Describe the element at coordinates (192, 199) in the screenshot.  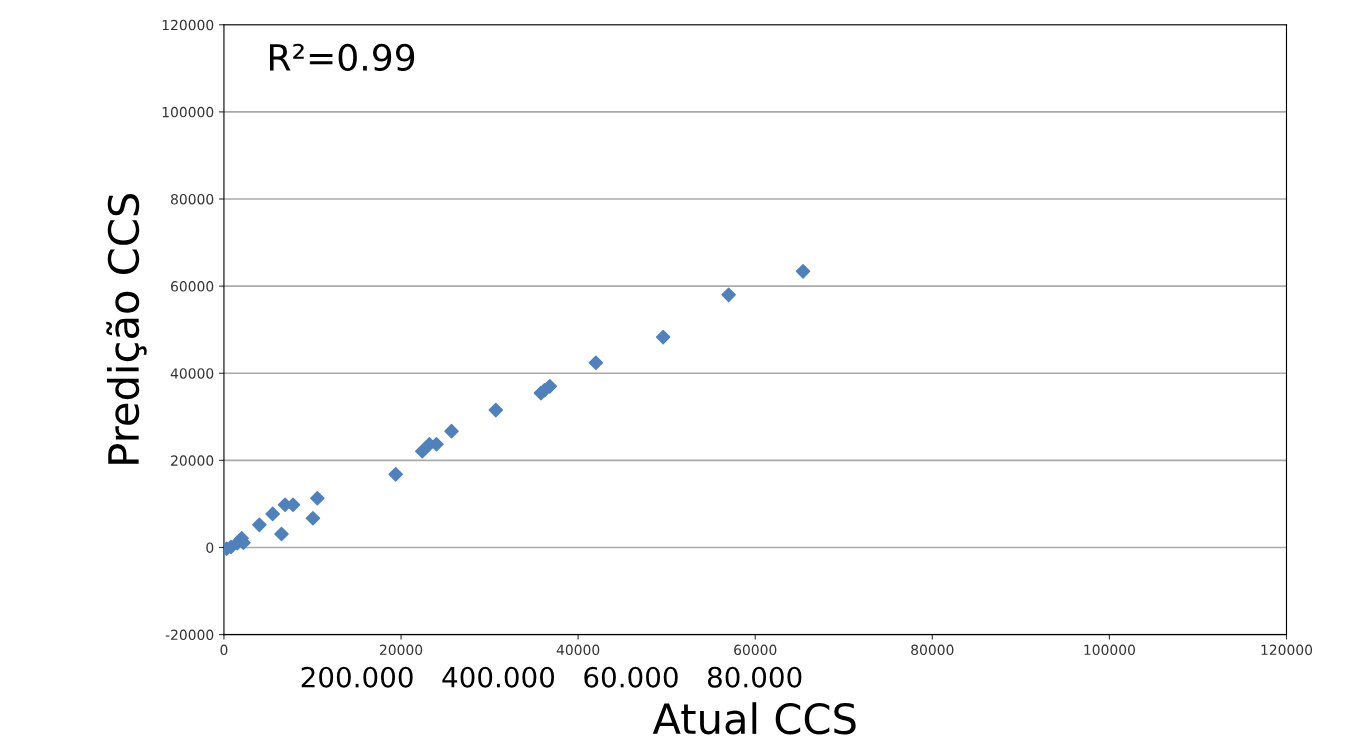
I see `y-tick-label: 80000` at that location.